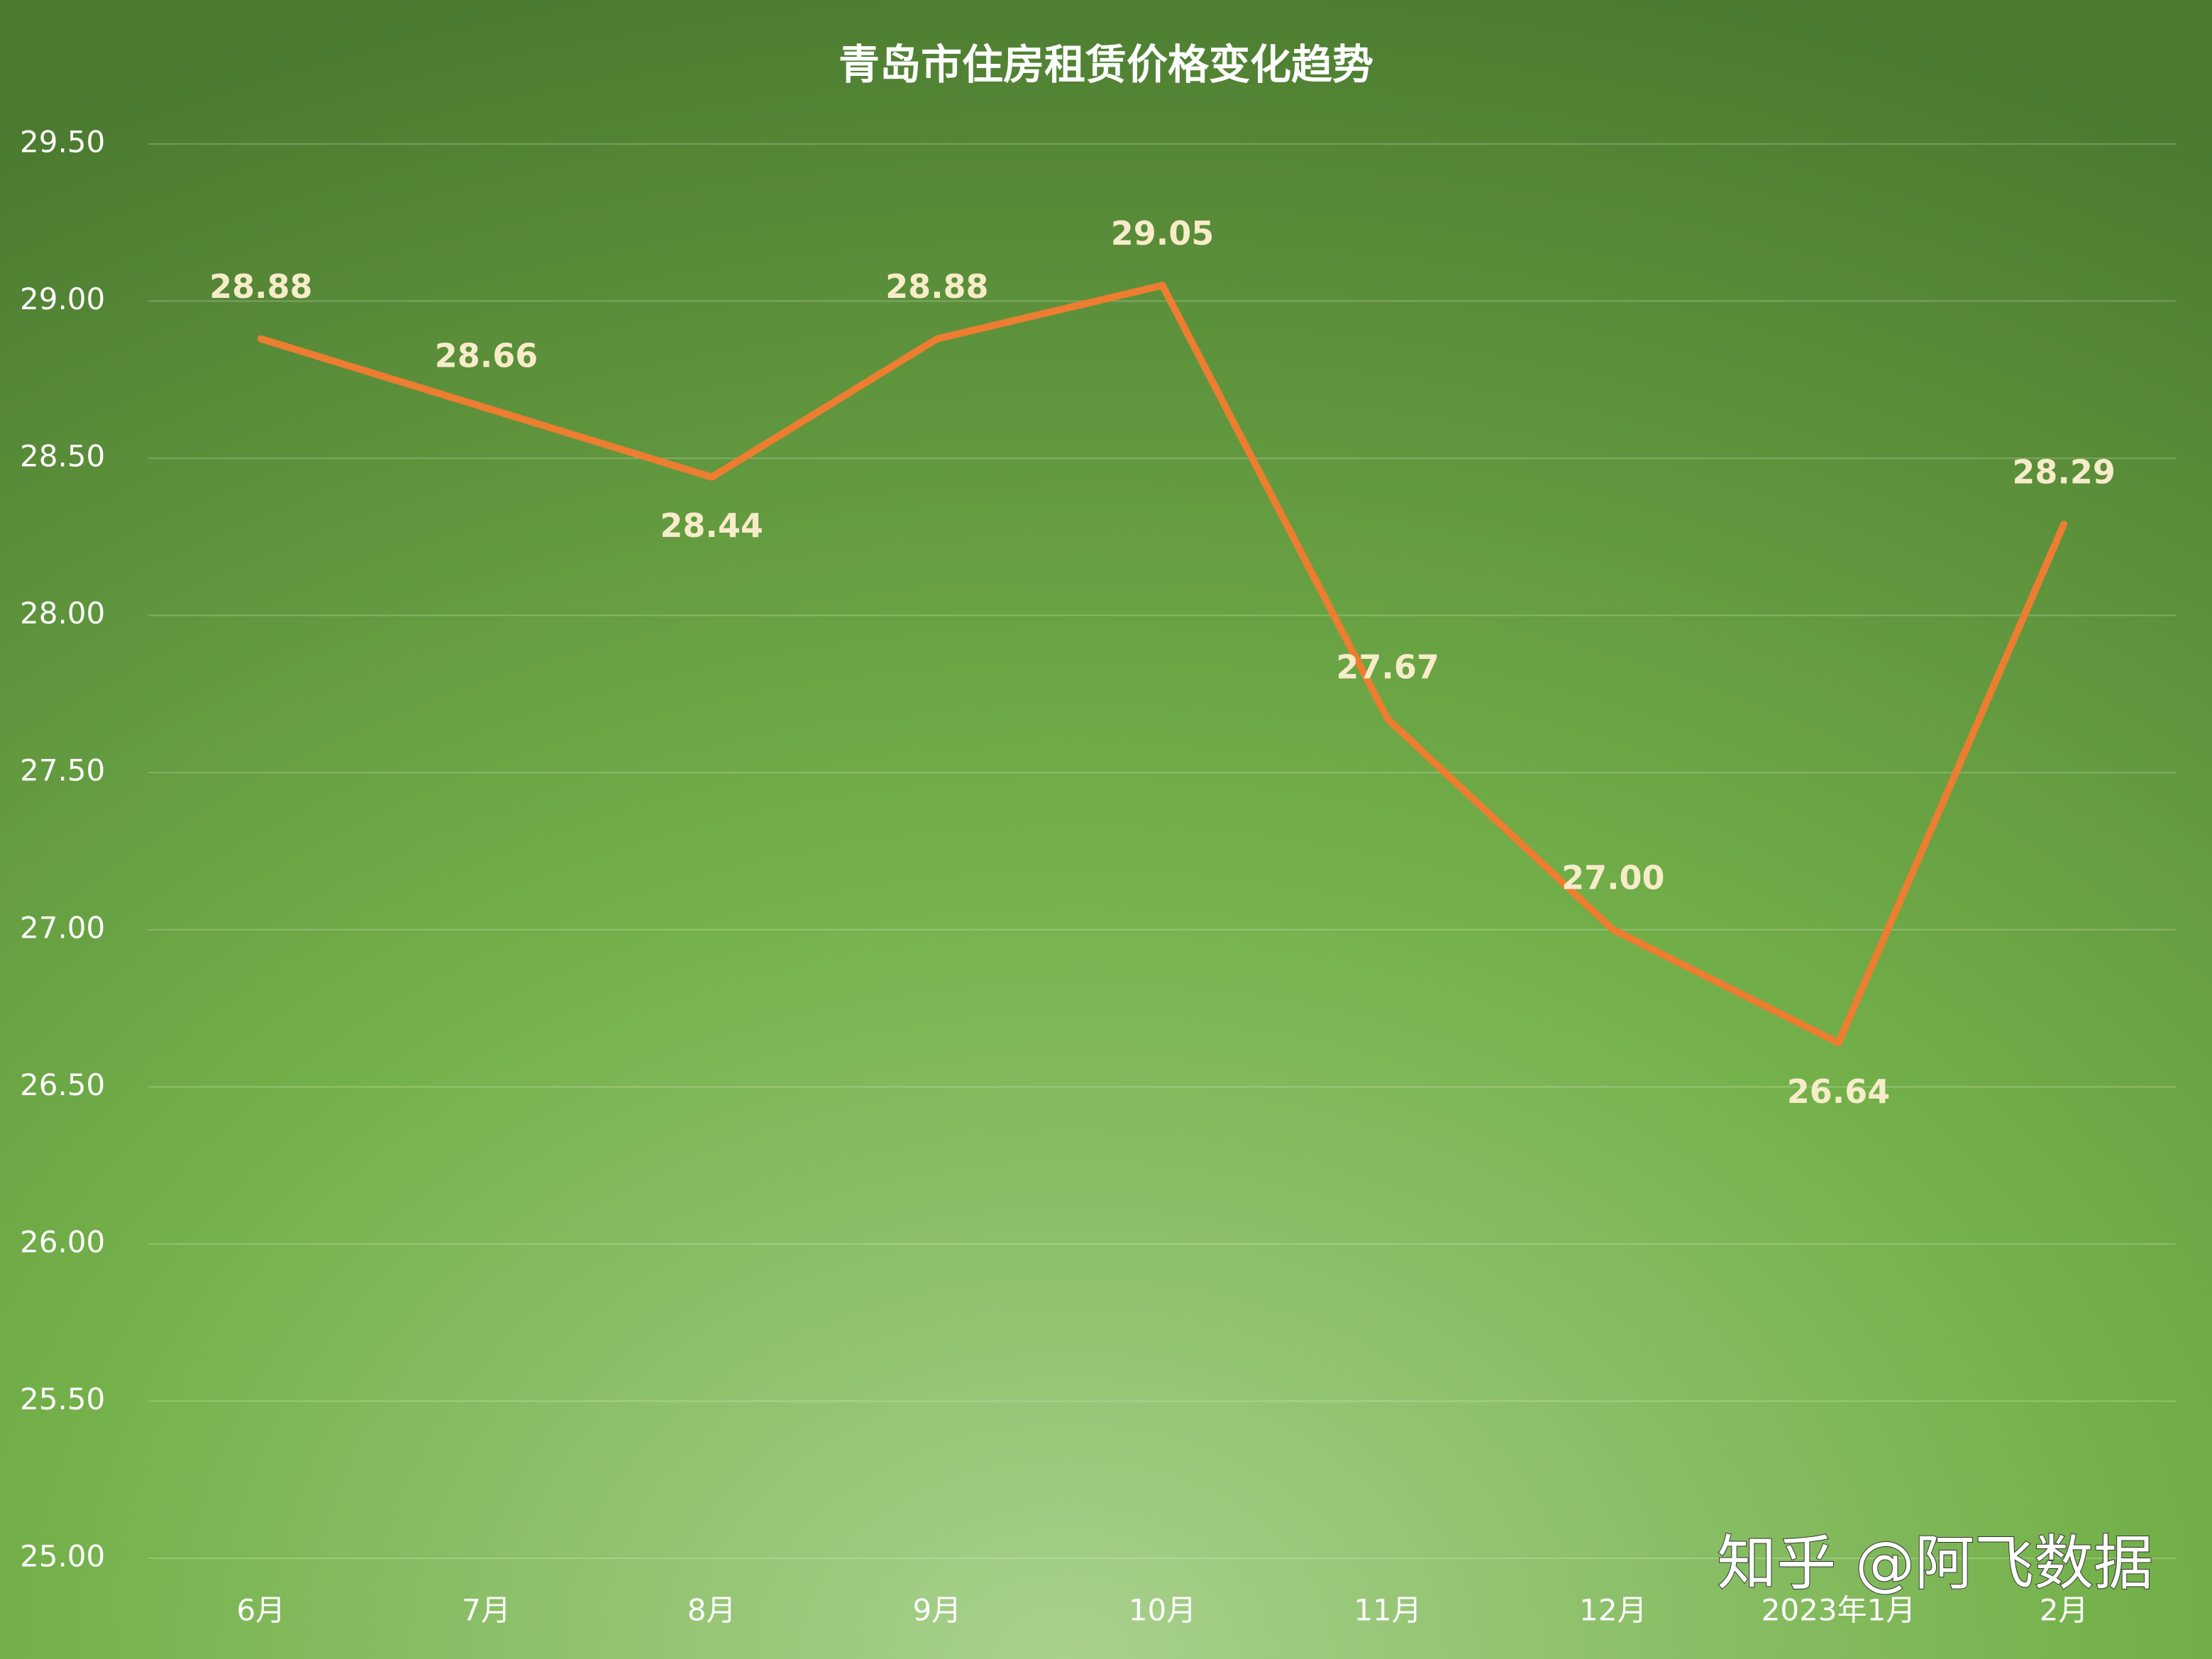  What do you see at coordinates (1106, 64) in the screenshot?
I see `chart-title: 青岛市住房租赁价格变化趋势` at bounding box center [1106, 64].